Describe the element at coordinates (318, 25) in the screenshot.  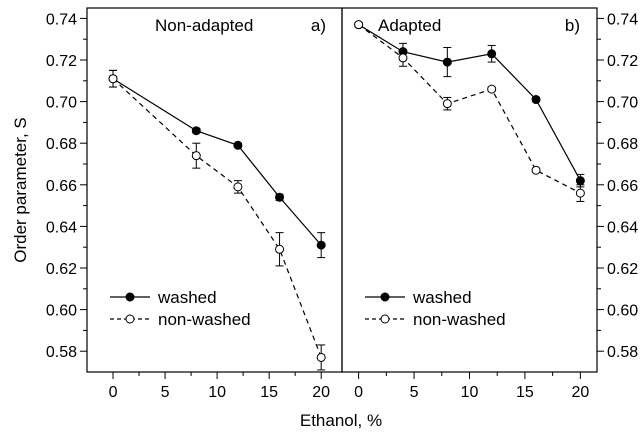
I see `panel-letter: a)` at that location.